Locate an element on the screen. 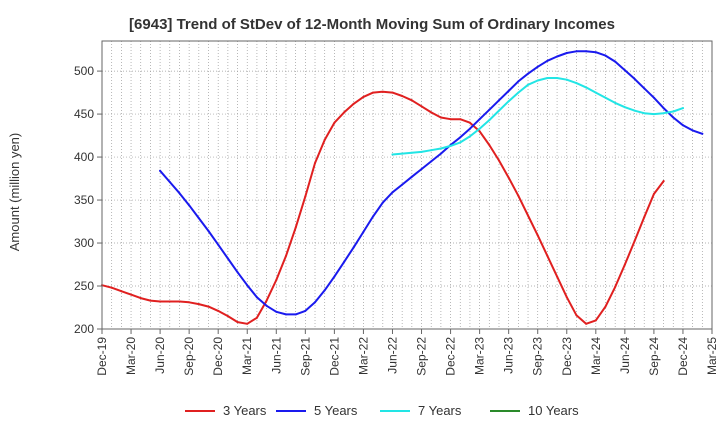 This screenshot has width=720, height=440. x-tick-label: Sep-21 is located at coordinates (305, 356).